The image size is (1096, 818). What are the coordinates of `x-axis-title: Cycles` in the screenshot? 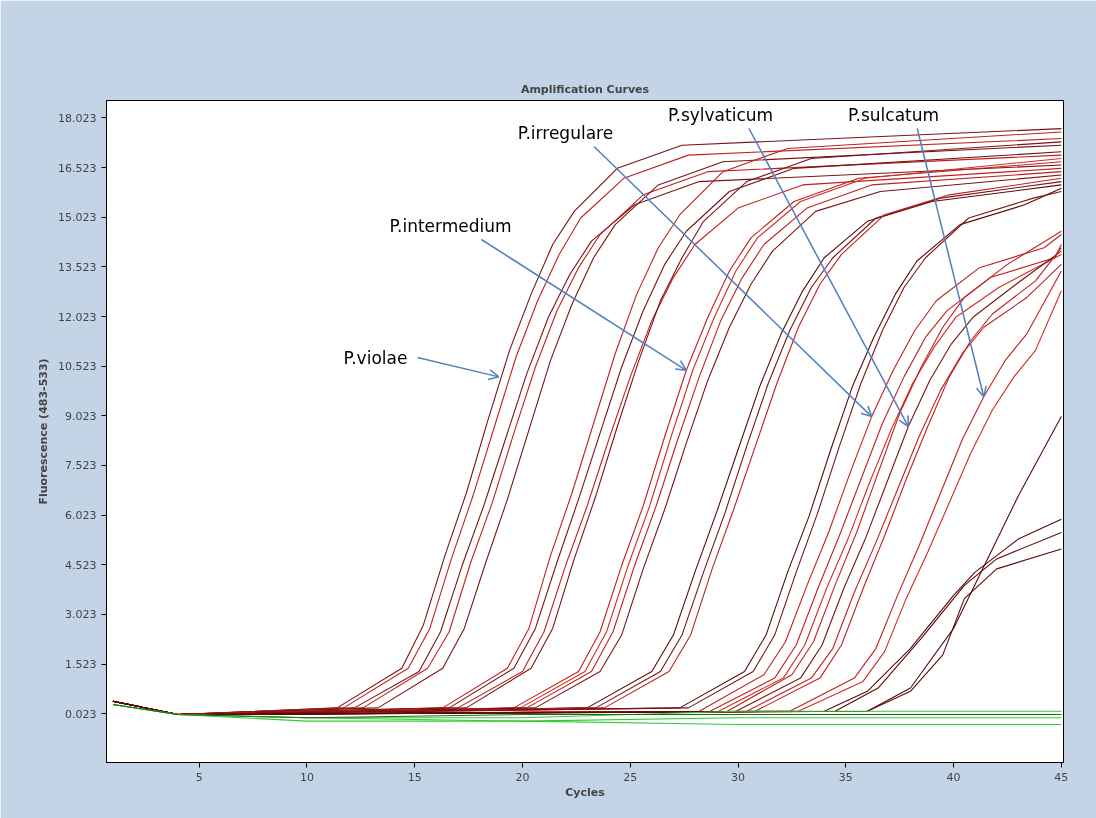 It's located at (585, 792).